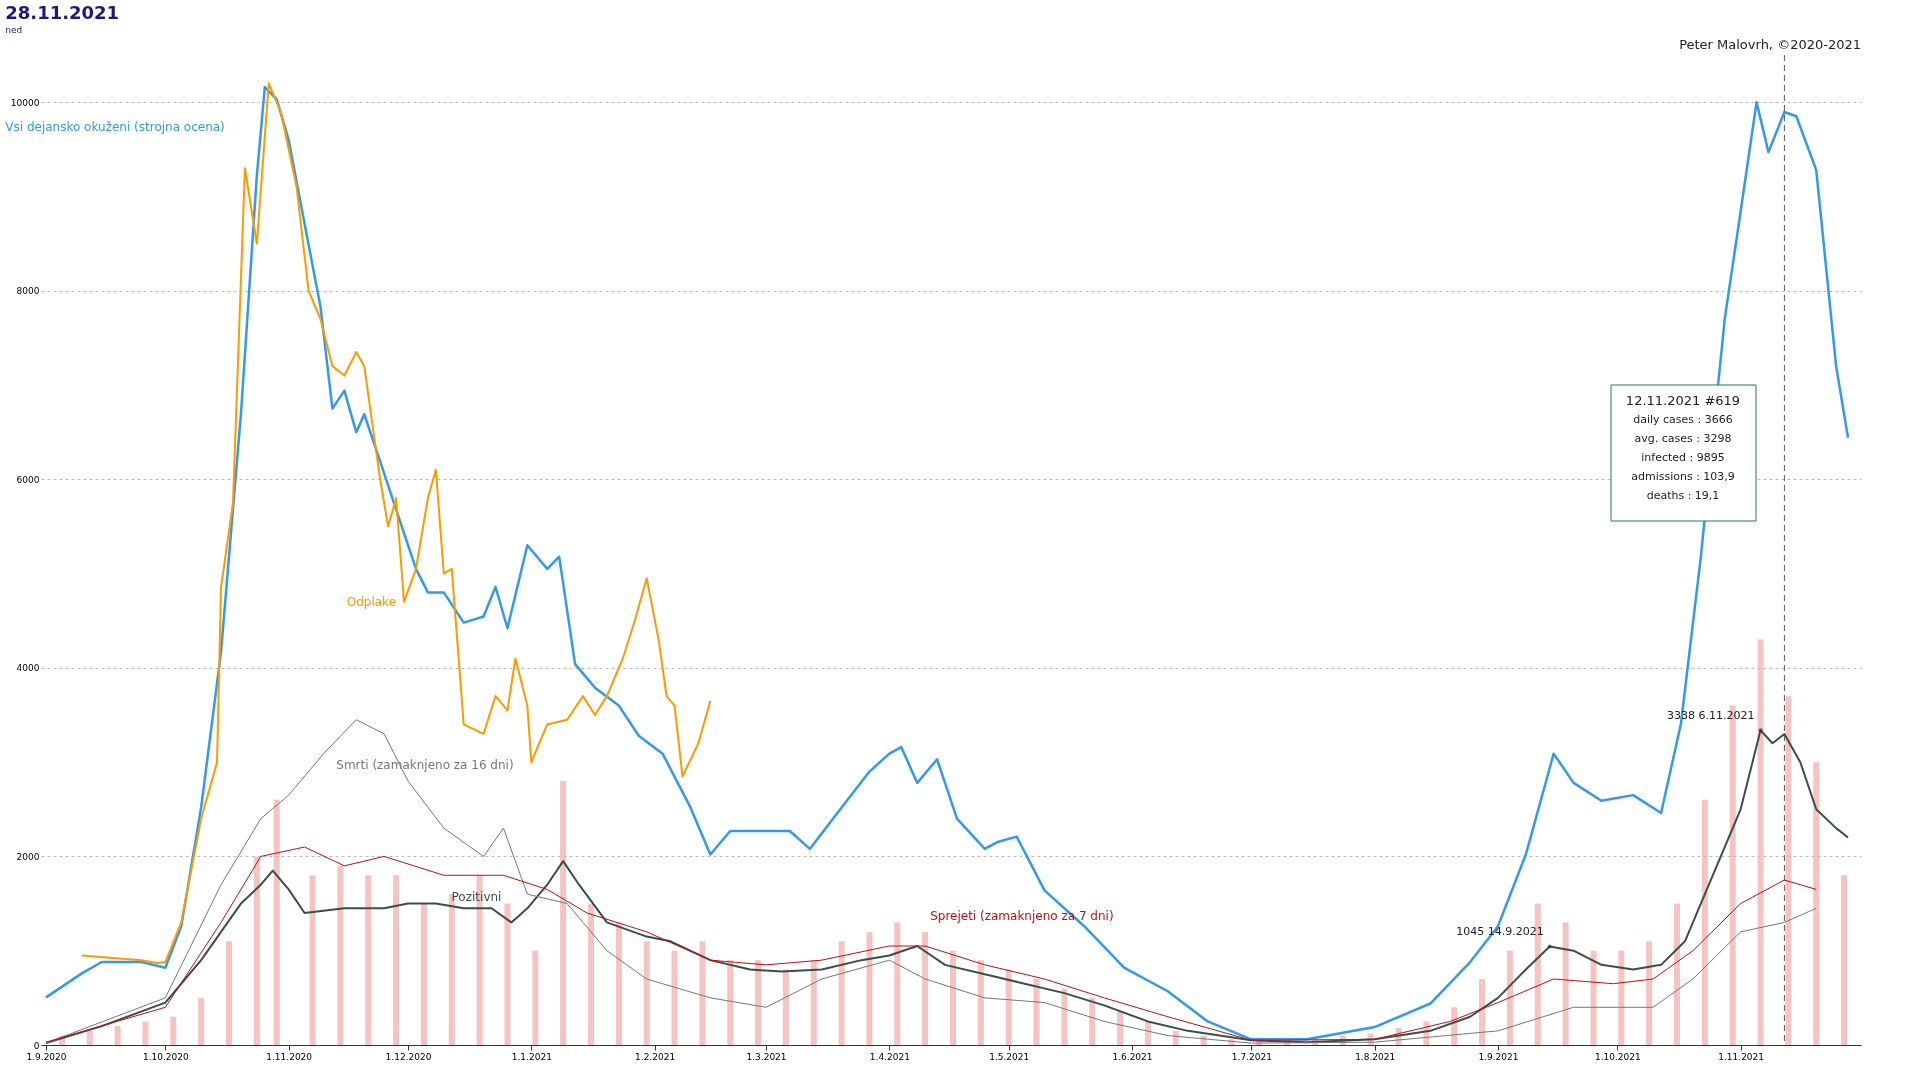  Describe the element at coordinates (25, 102) in the screenshot. I see `y-tick-label: 10000` at that location.